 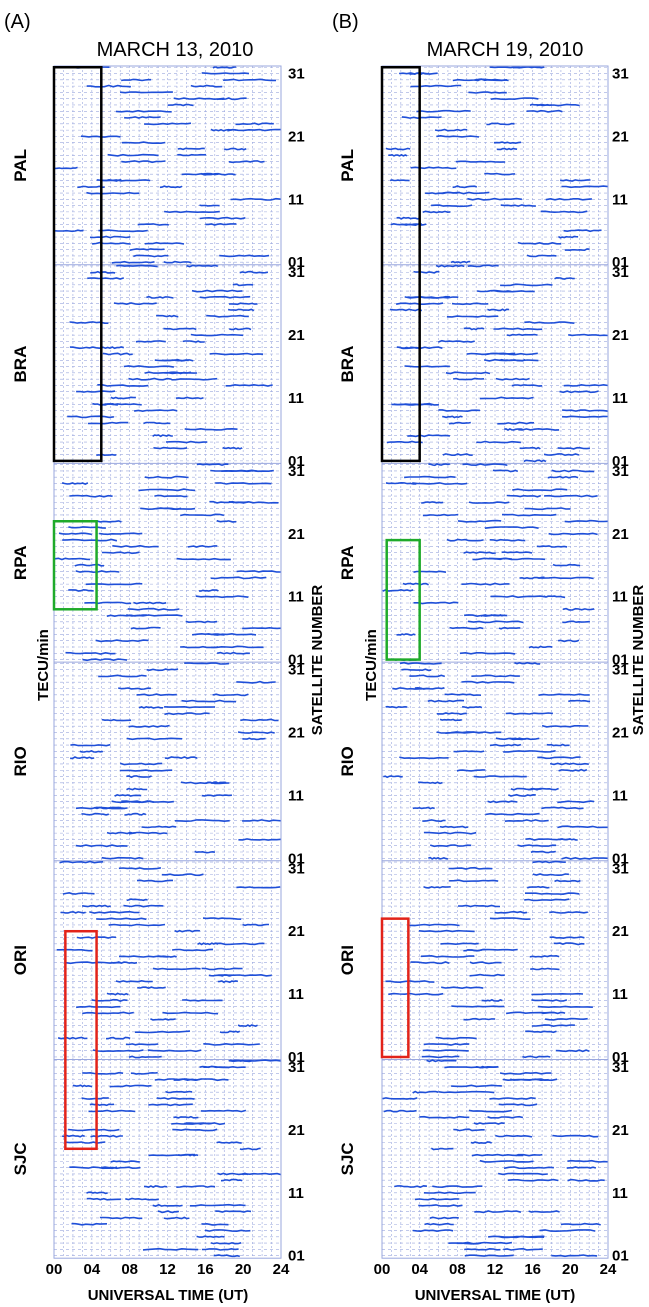 I want to click on station-label: PAL, so click(x=347, y=165).